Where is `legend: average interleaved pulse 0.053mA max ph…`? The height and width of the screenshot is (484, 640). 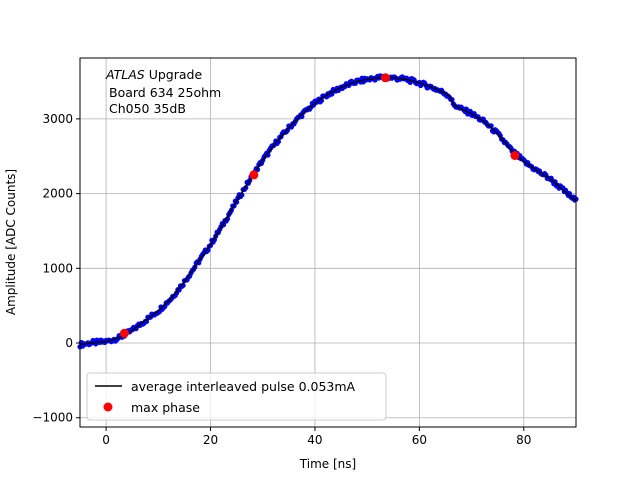
legend: average interleaved pulse 0.053mA max ph… is located at coordinates (236, 396).